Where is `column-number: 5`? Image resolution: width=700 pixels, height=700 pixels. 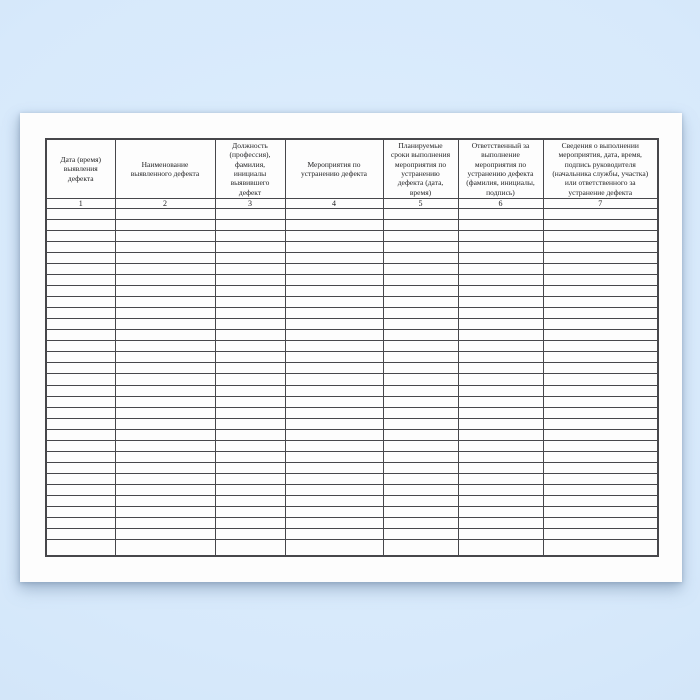
column-number: 5 is located at coordinates (420, 203).